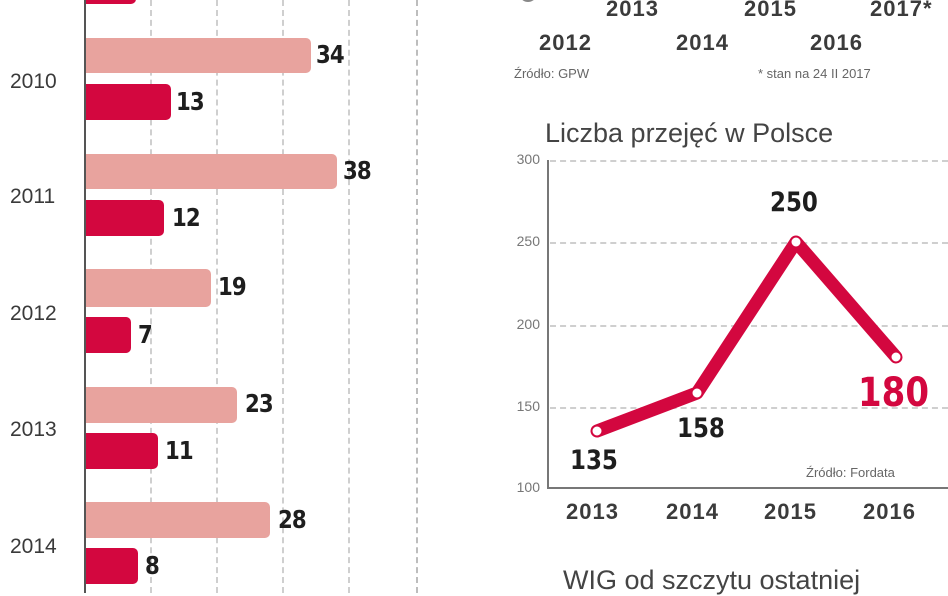 The image size is (948, 596). What do you see at coordinates (292, 519) in the screenshot?
I see `bar-value: 28` at bounding box center [292, 519].